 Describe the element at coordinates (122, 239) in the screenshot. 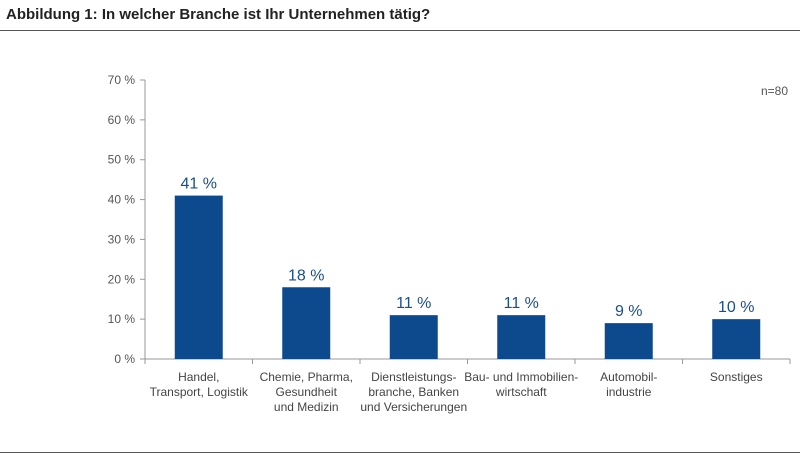

I see `y-tick-label: 30 %` at that location.